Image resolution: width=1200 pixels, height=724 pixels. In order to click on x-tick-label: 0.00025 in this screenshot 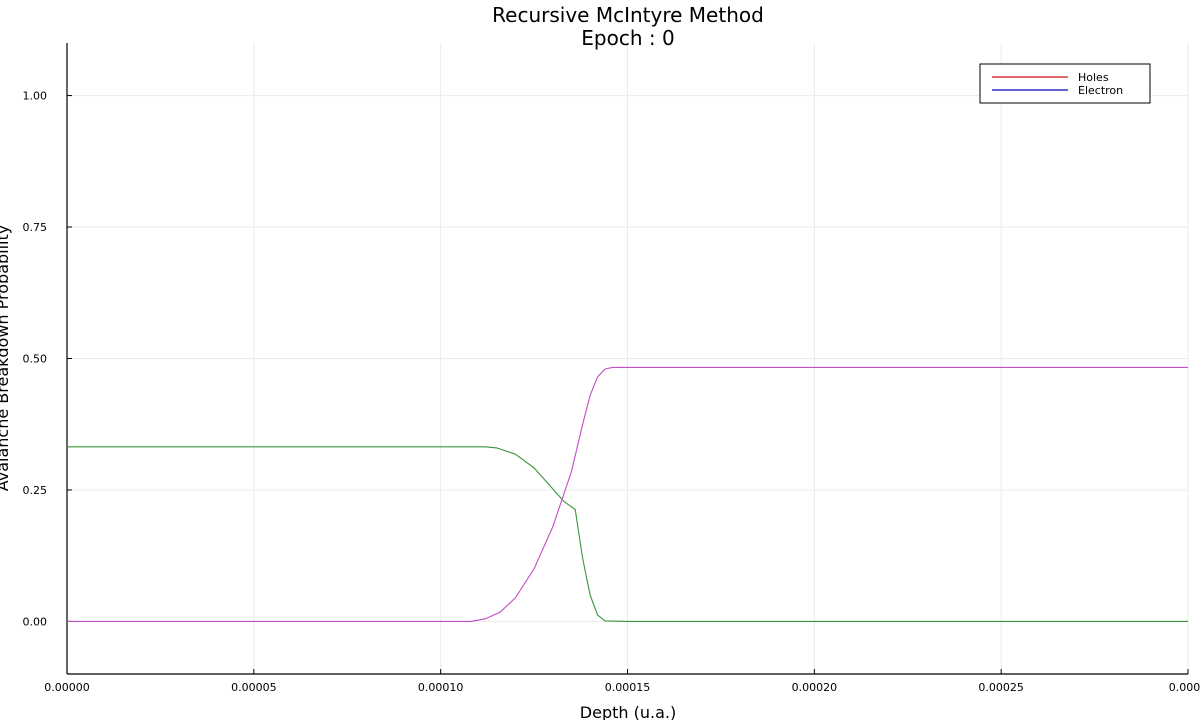, I will do `click(1001, 687)`.